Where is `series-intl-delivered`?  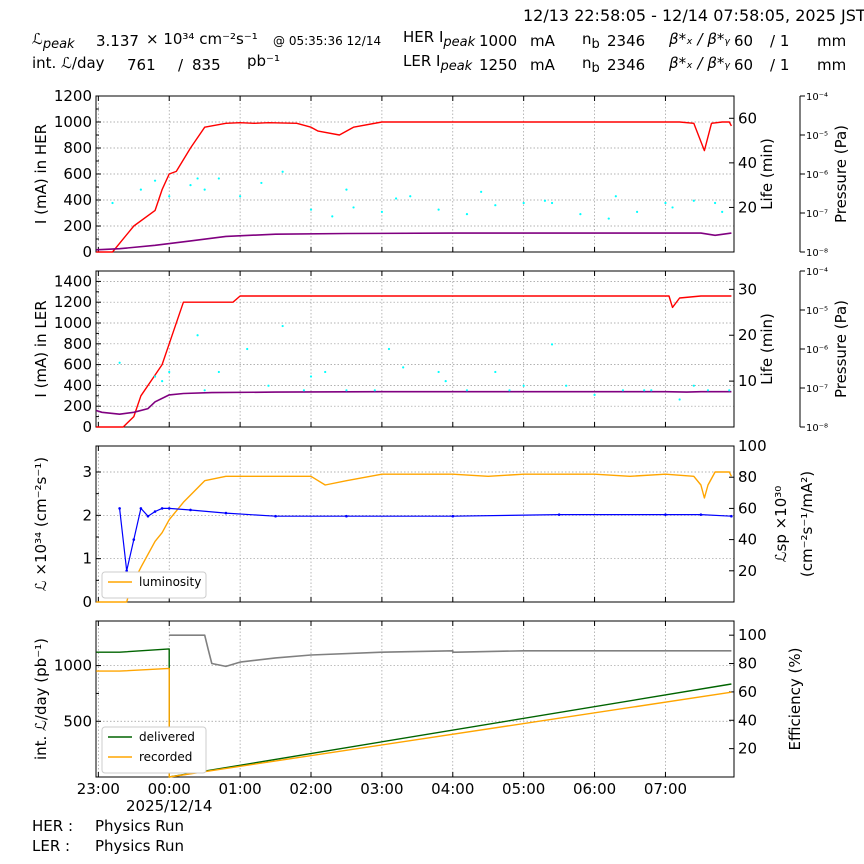
series-intl-delivered is located at coordinates (414, 713).